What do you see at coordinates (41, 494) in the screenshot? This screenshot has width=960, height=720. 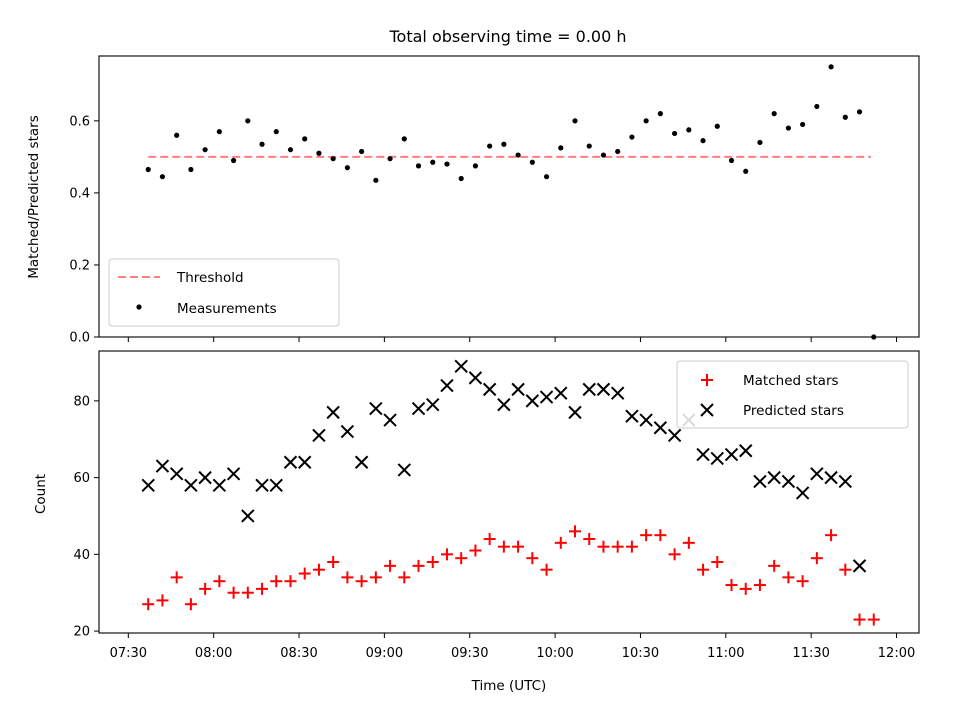 I see `bottom-y-axis-label: Count` at bounding box center [41, 494].